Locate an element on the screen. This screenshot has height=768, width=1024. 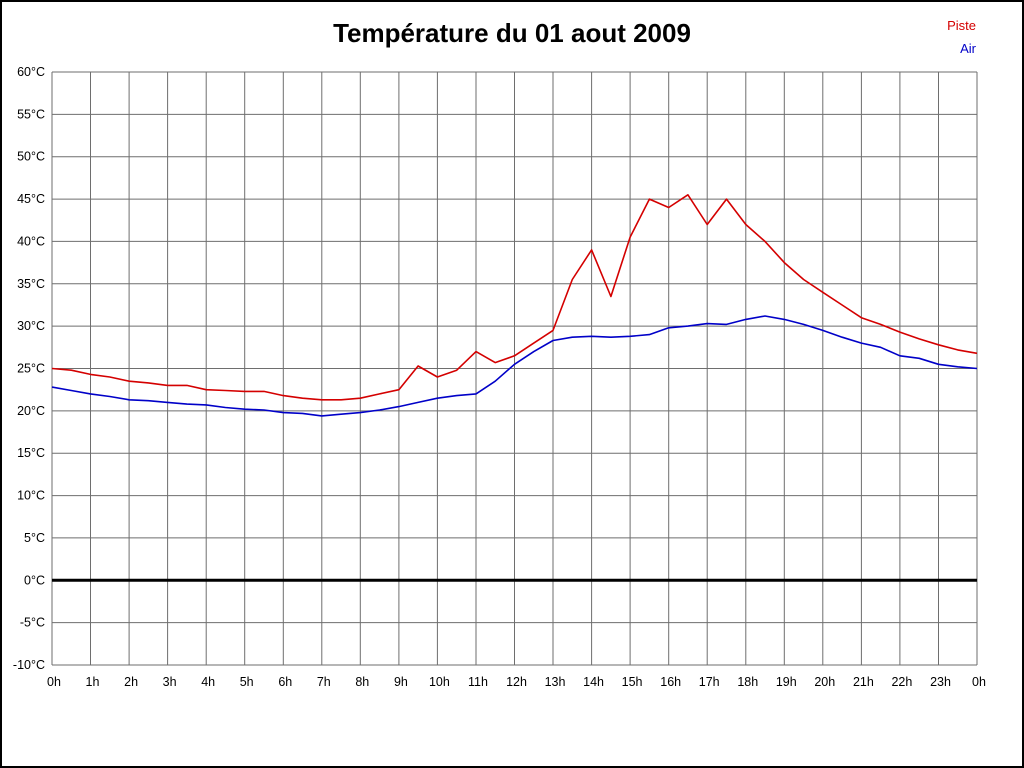
svg-text: 13h is located at coordinates (555, 682).